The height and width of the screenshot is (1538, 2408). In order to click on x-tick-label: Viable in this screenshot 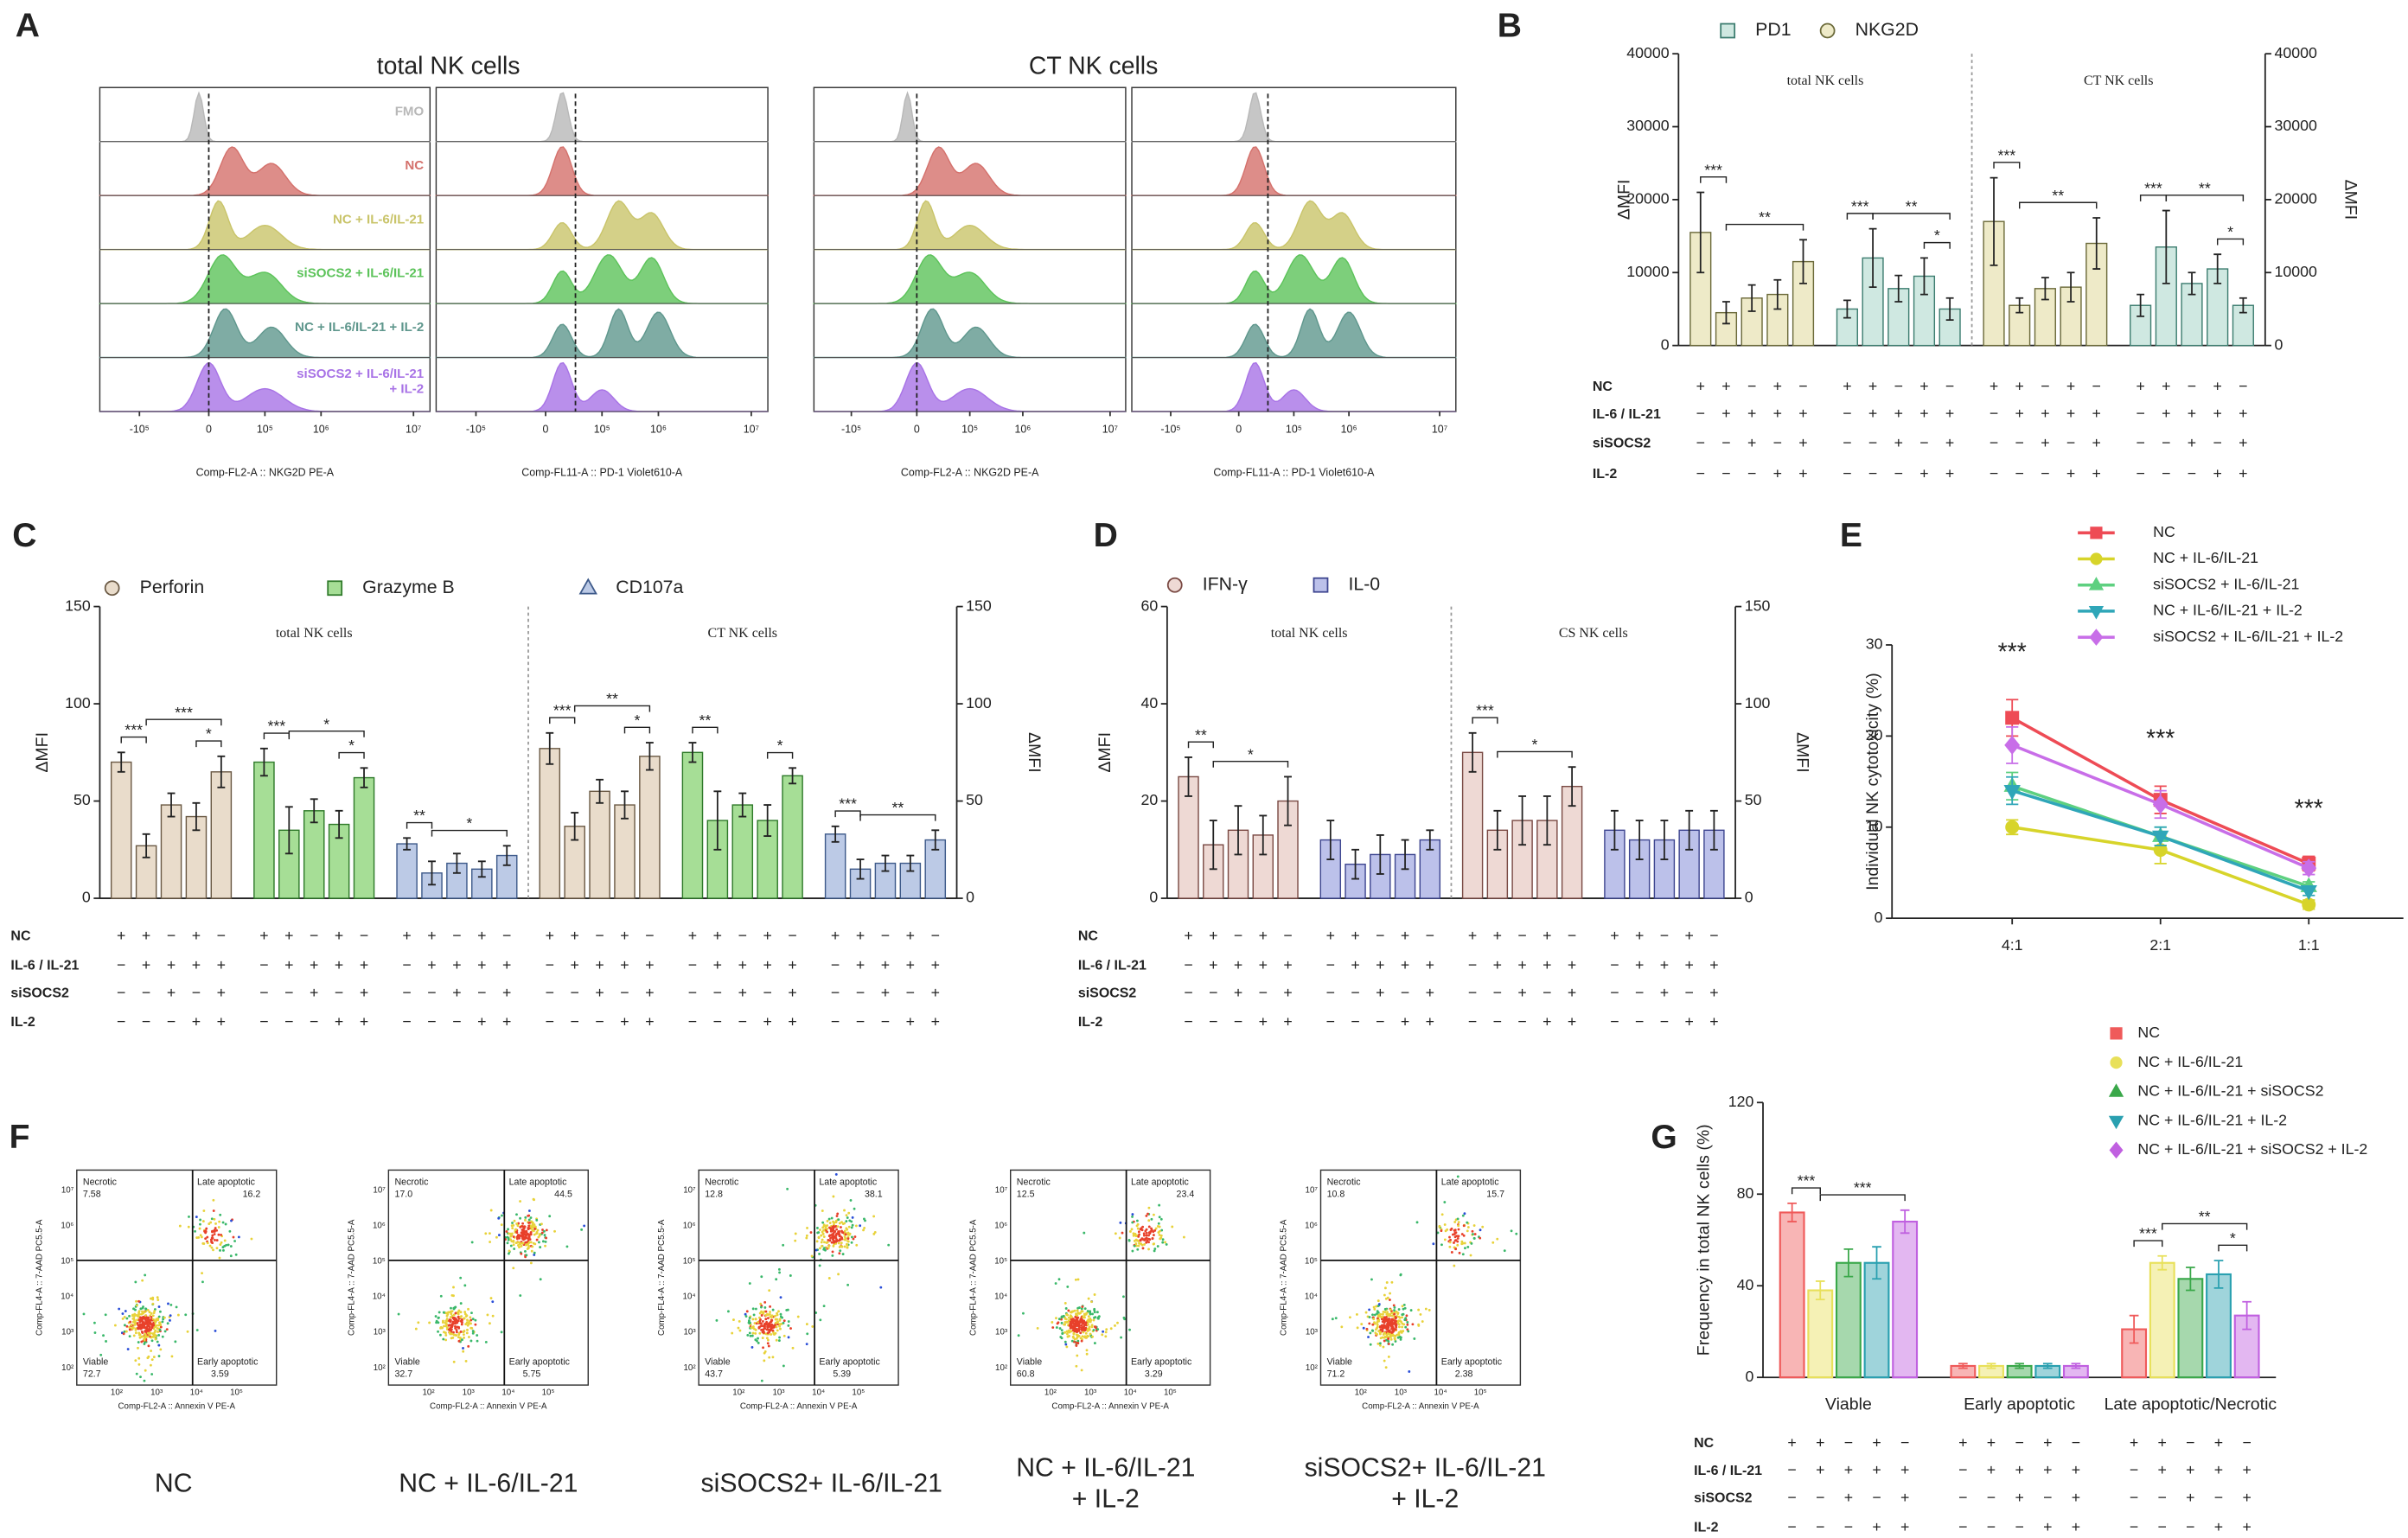, I will do `click(1848, 1404)`.